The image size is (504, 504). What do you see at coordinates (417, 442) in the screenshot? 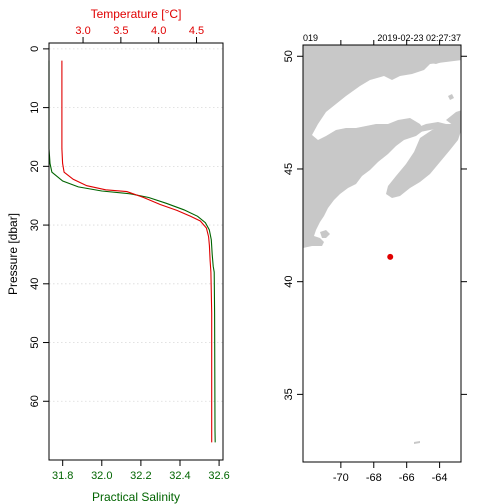
I see `sable-island` at bounding box center [417, 442].